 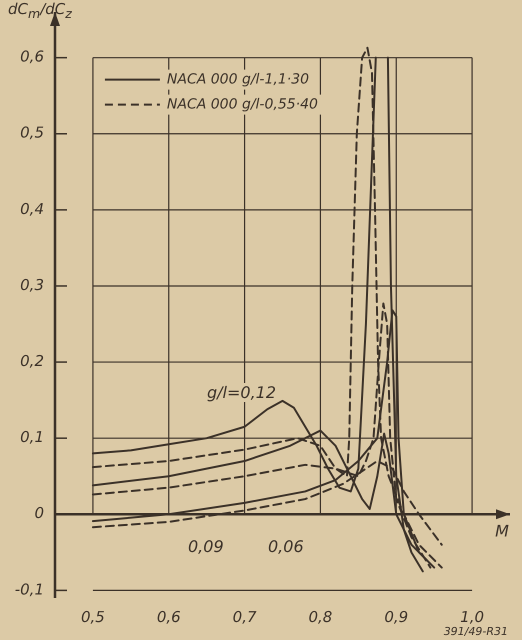 What do you see at coordinates (206, 546) in the screenshot?
I see `annotation: 0,09` at bounding box center [206, 546].